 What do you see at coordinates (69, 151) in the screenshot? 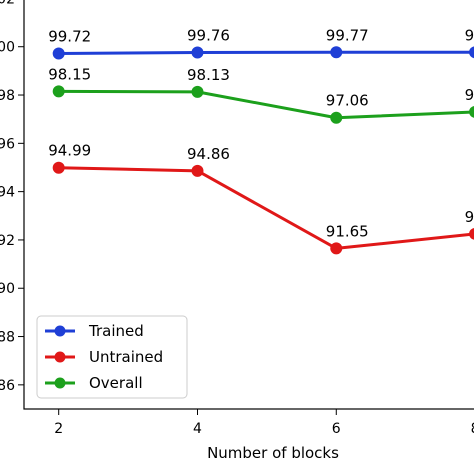
I see `data-label-untrained: 94.99` at bounding box center [69, 151].